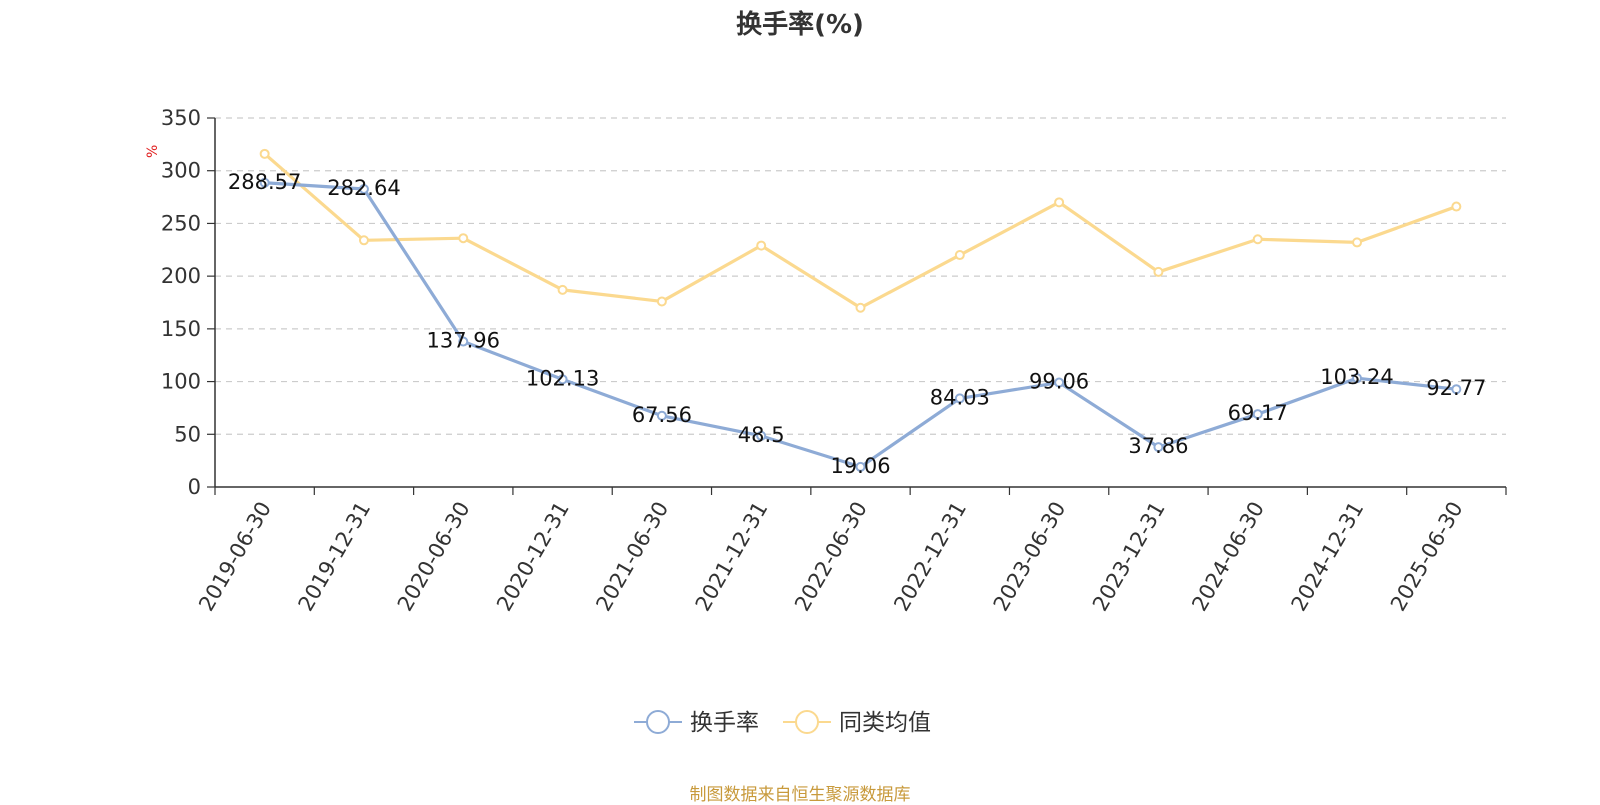 Image resolution: width=1600 pixels, height=805 pixels. What do you see at coordinates (800, 795) in the screenshot?
I see `data-source-note: 制图数据来自恒生聚源数据库` at bounding box center [800, 795].